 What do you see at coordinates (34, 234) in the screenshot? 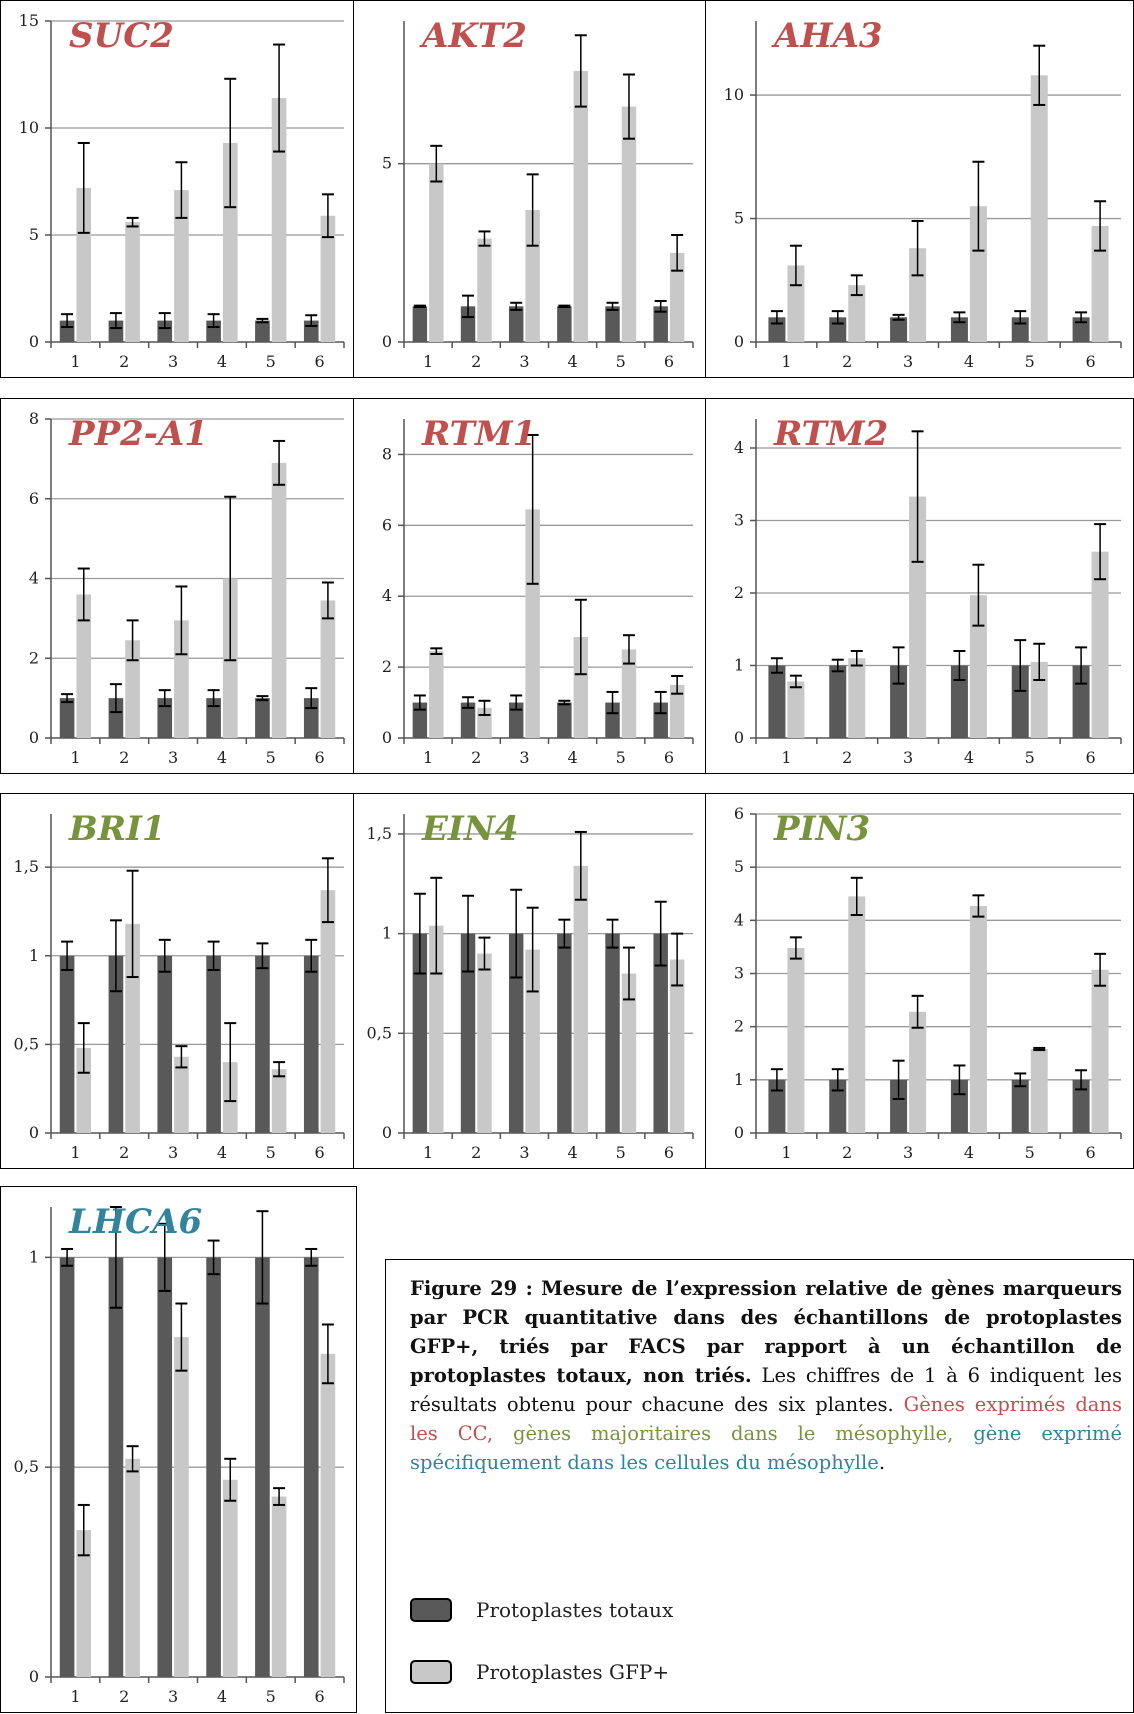
I see `y-tick-label: 5` at bounding box center [34, 234].